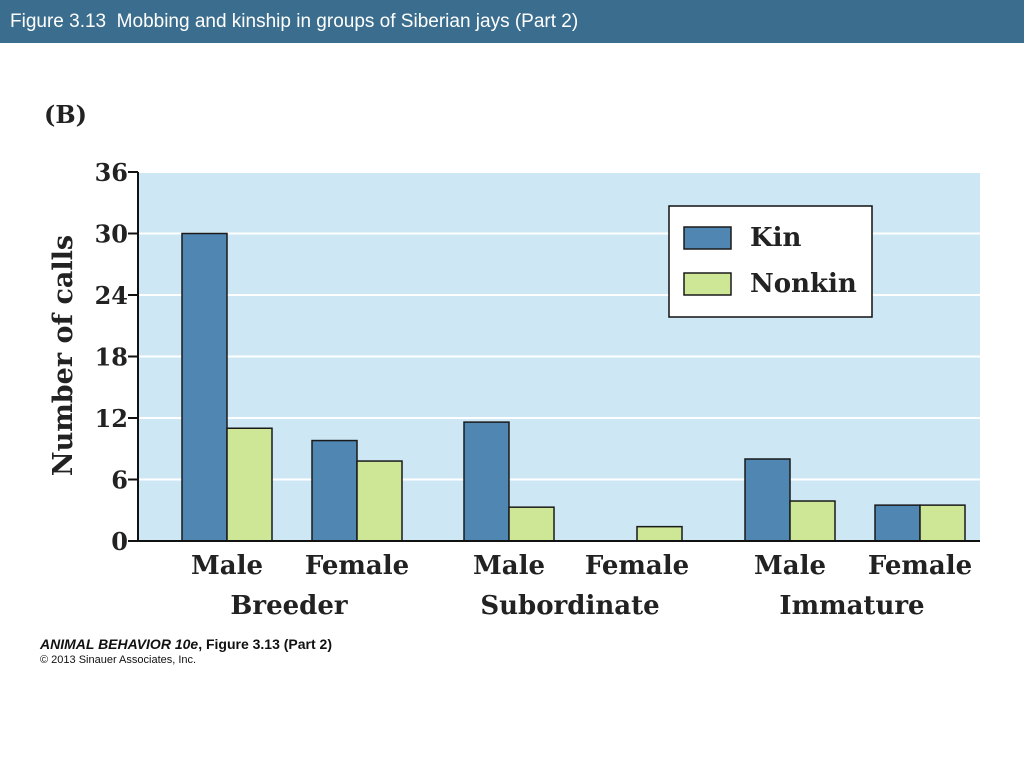  What do you see at coordinates (63, 355) in the screenshot?
I see `y-axis-label: Number of calls` at bounding box center [63, 355].